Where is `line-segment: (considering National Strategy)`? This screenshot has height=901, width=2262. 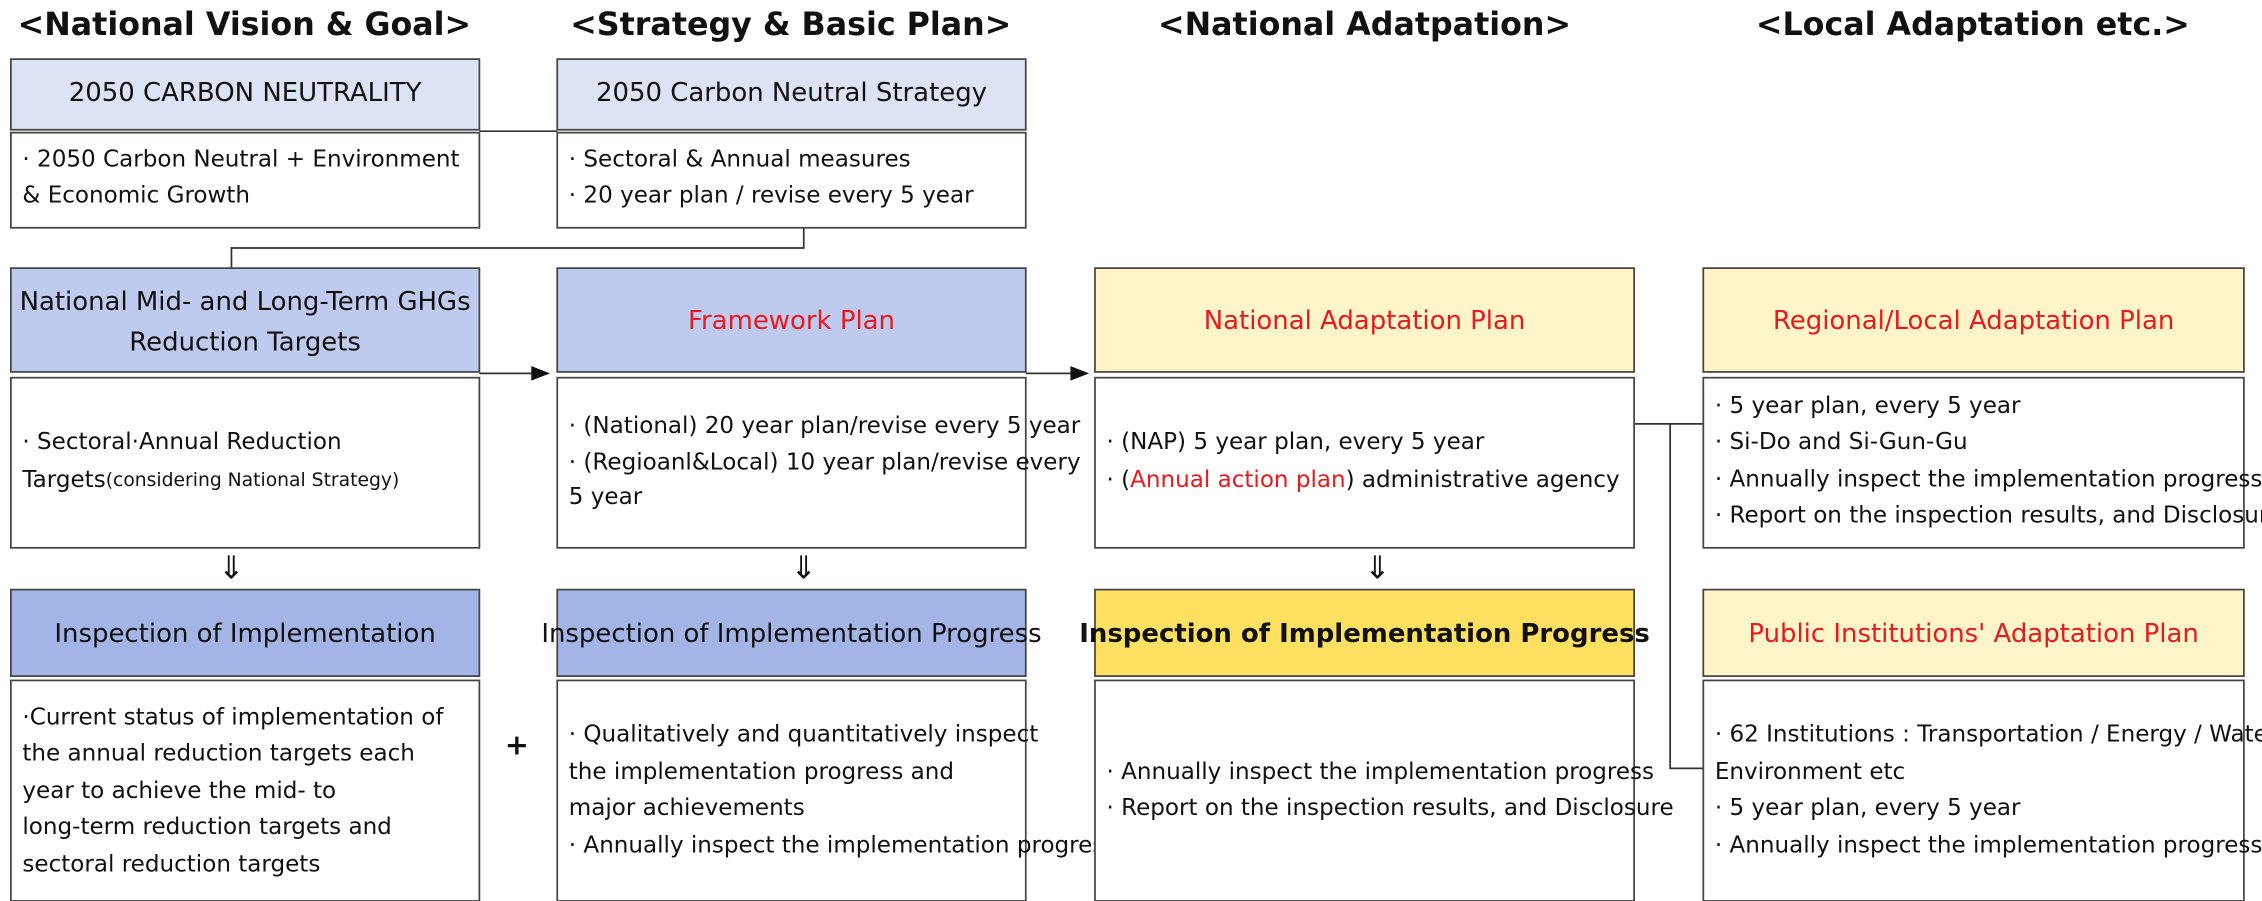
line-segment: (considering National Strategy) is located at coordinates (253, 480).